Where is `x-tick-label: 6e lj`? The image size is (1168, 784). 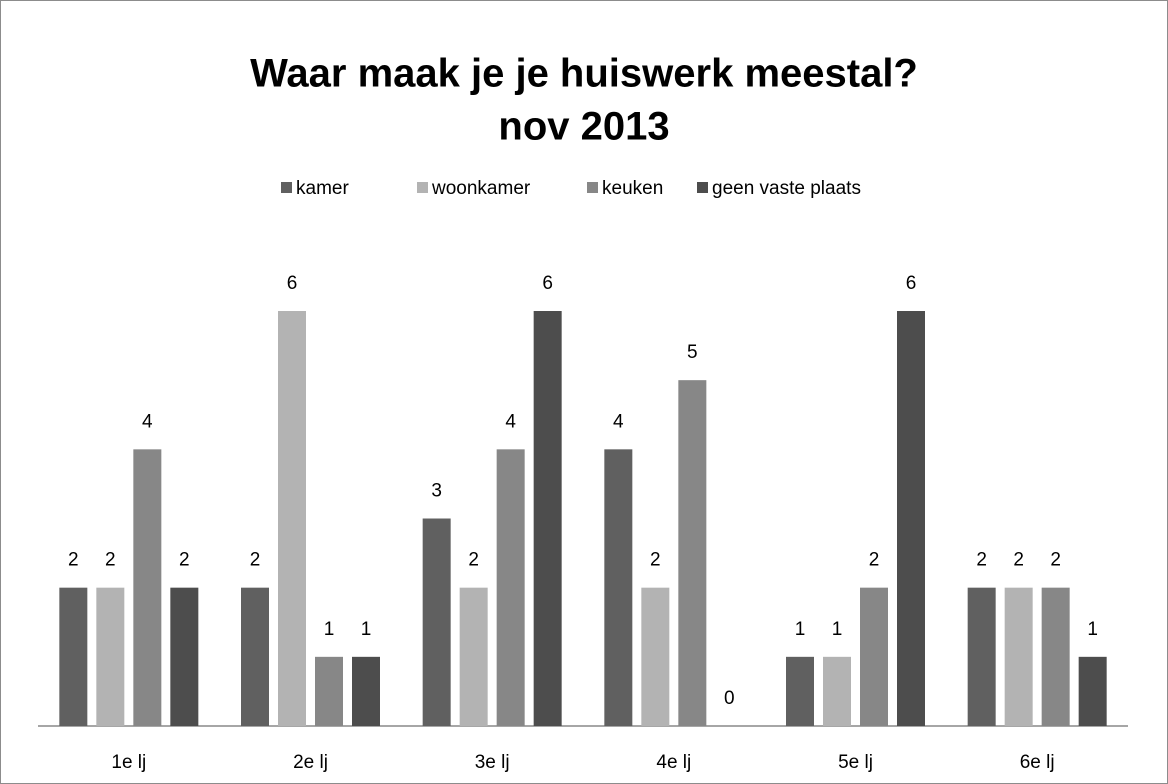
x-tick-label: 6e lj is located at coordinates (1037, 762).